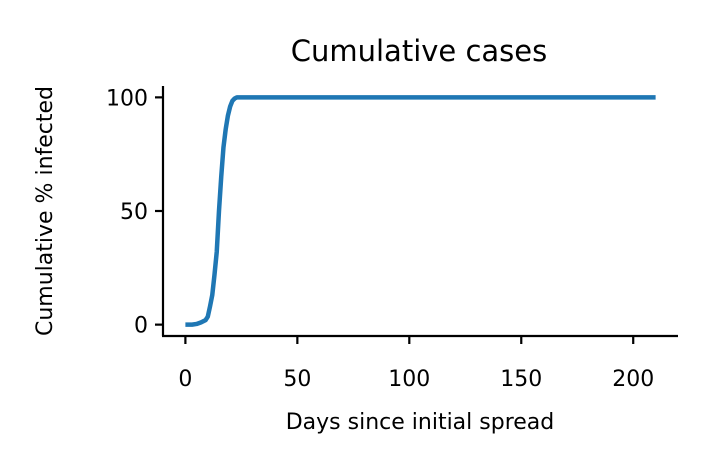 Image resolution: width=708 pixels, height=472 pixels. I want to click on x-tick-label: 50, so click(297, 379).